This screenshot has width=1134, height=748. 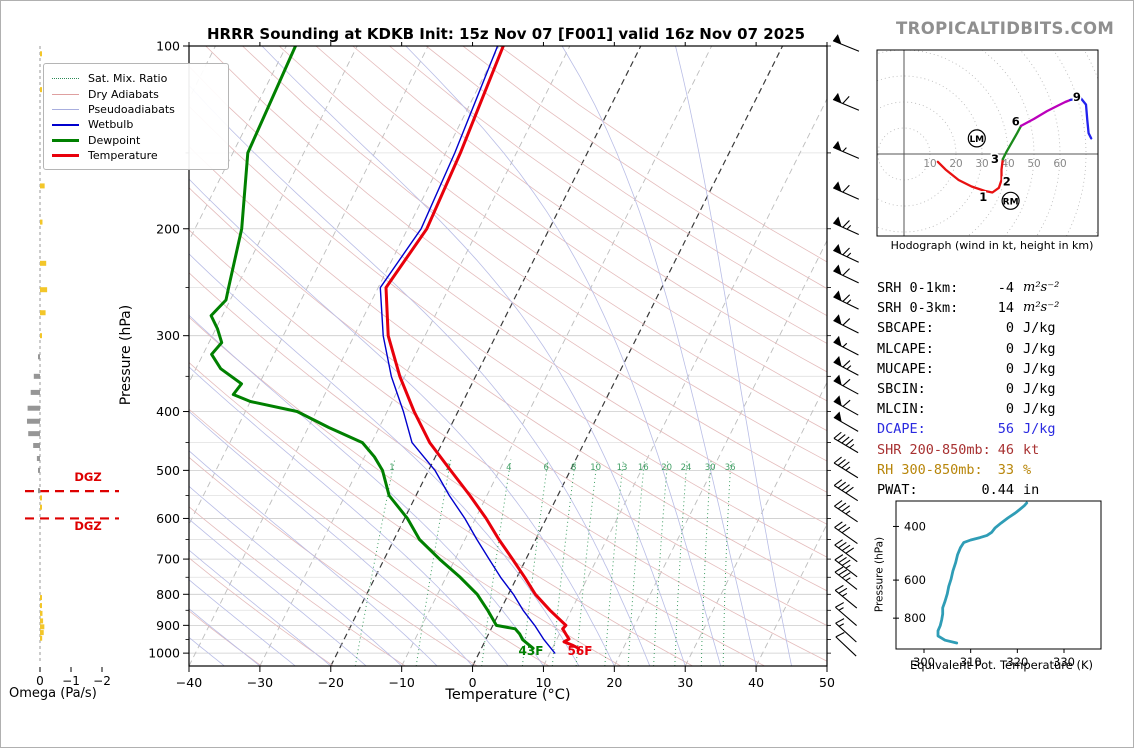 What do you see at coordinates (136, 140) in the screenshot?
I see `legend-item: Dewpoint` at bounding box center [136, 140].